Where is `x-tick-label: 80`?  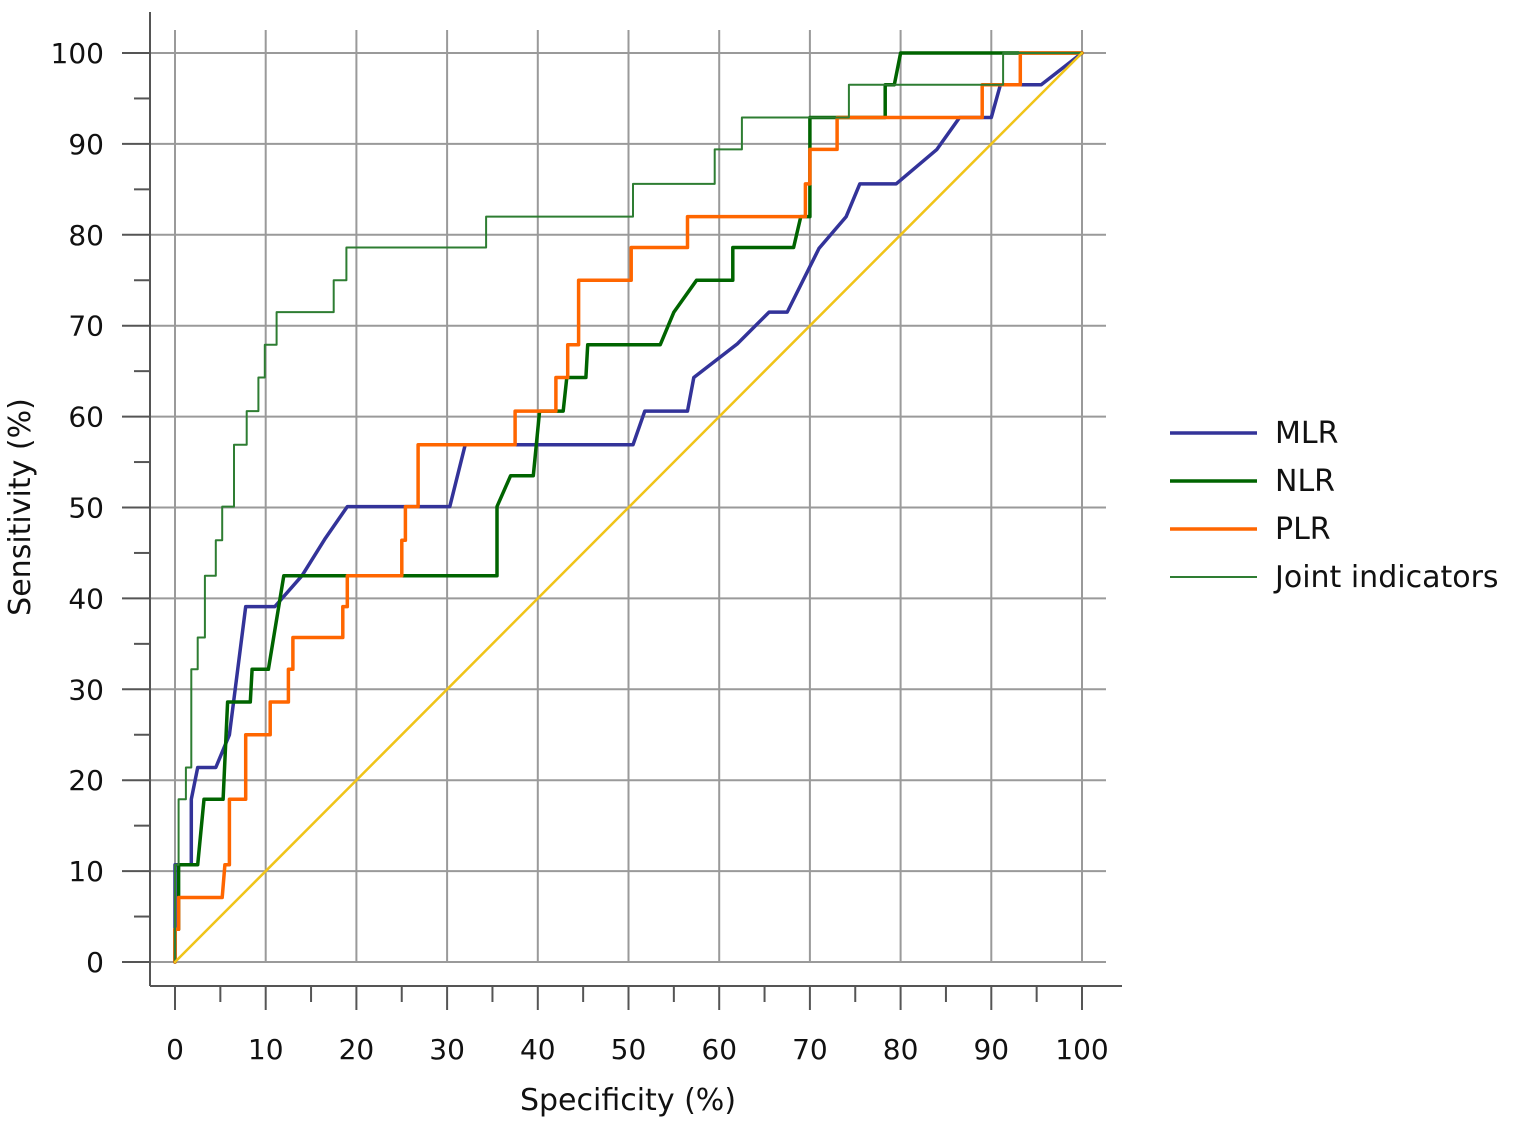
x-tick-label: 80 is located at coordinates (901, 1049).